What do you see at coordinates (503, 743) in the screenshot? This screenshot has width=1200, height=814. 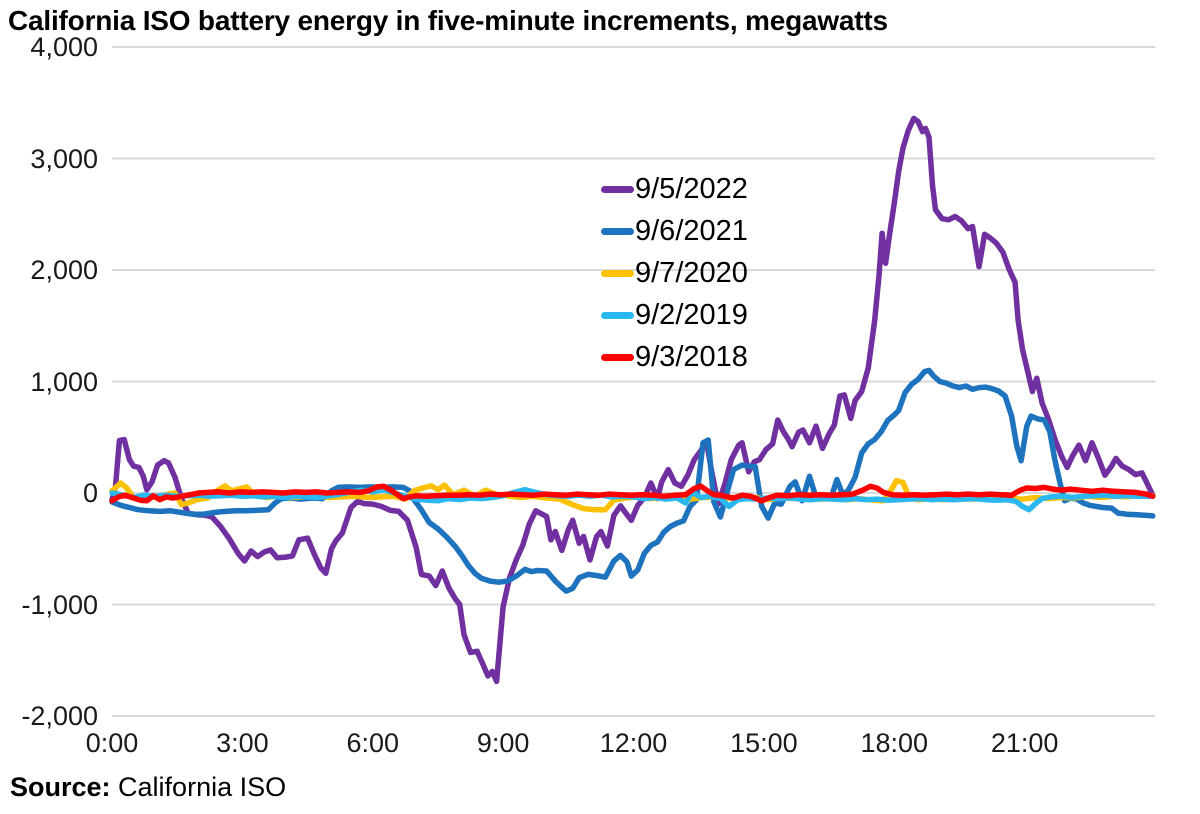 I see `x-tick-label: 9:00` at bounding box center [503, 743].